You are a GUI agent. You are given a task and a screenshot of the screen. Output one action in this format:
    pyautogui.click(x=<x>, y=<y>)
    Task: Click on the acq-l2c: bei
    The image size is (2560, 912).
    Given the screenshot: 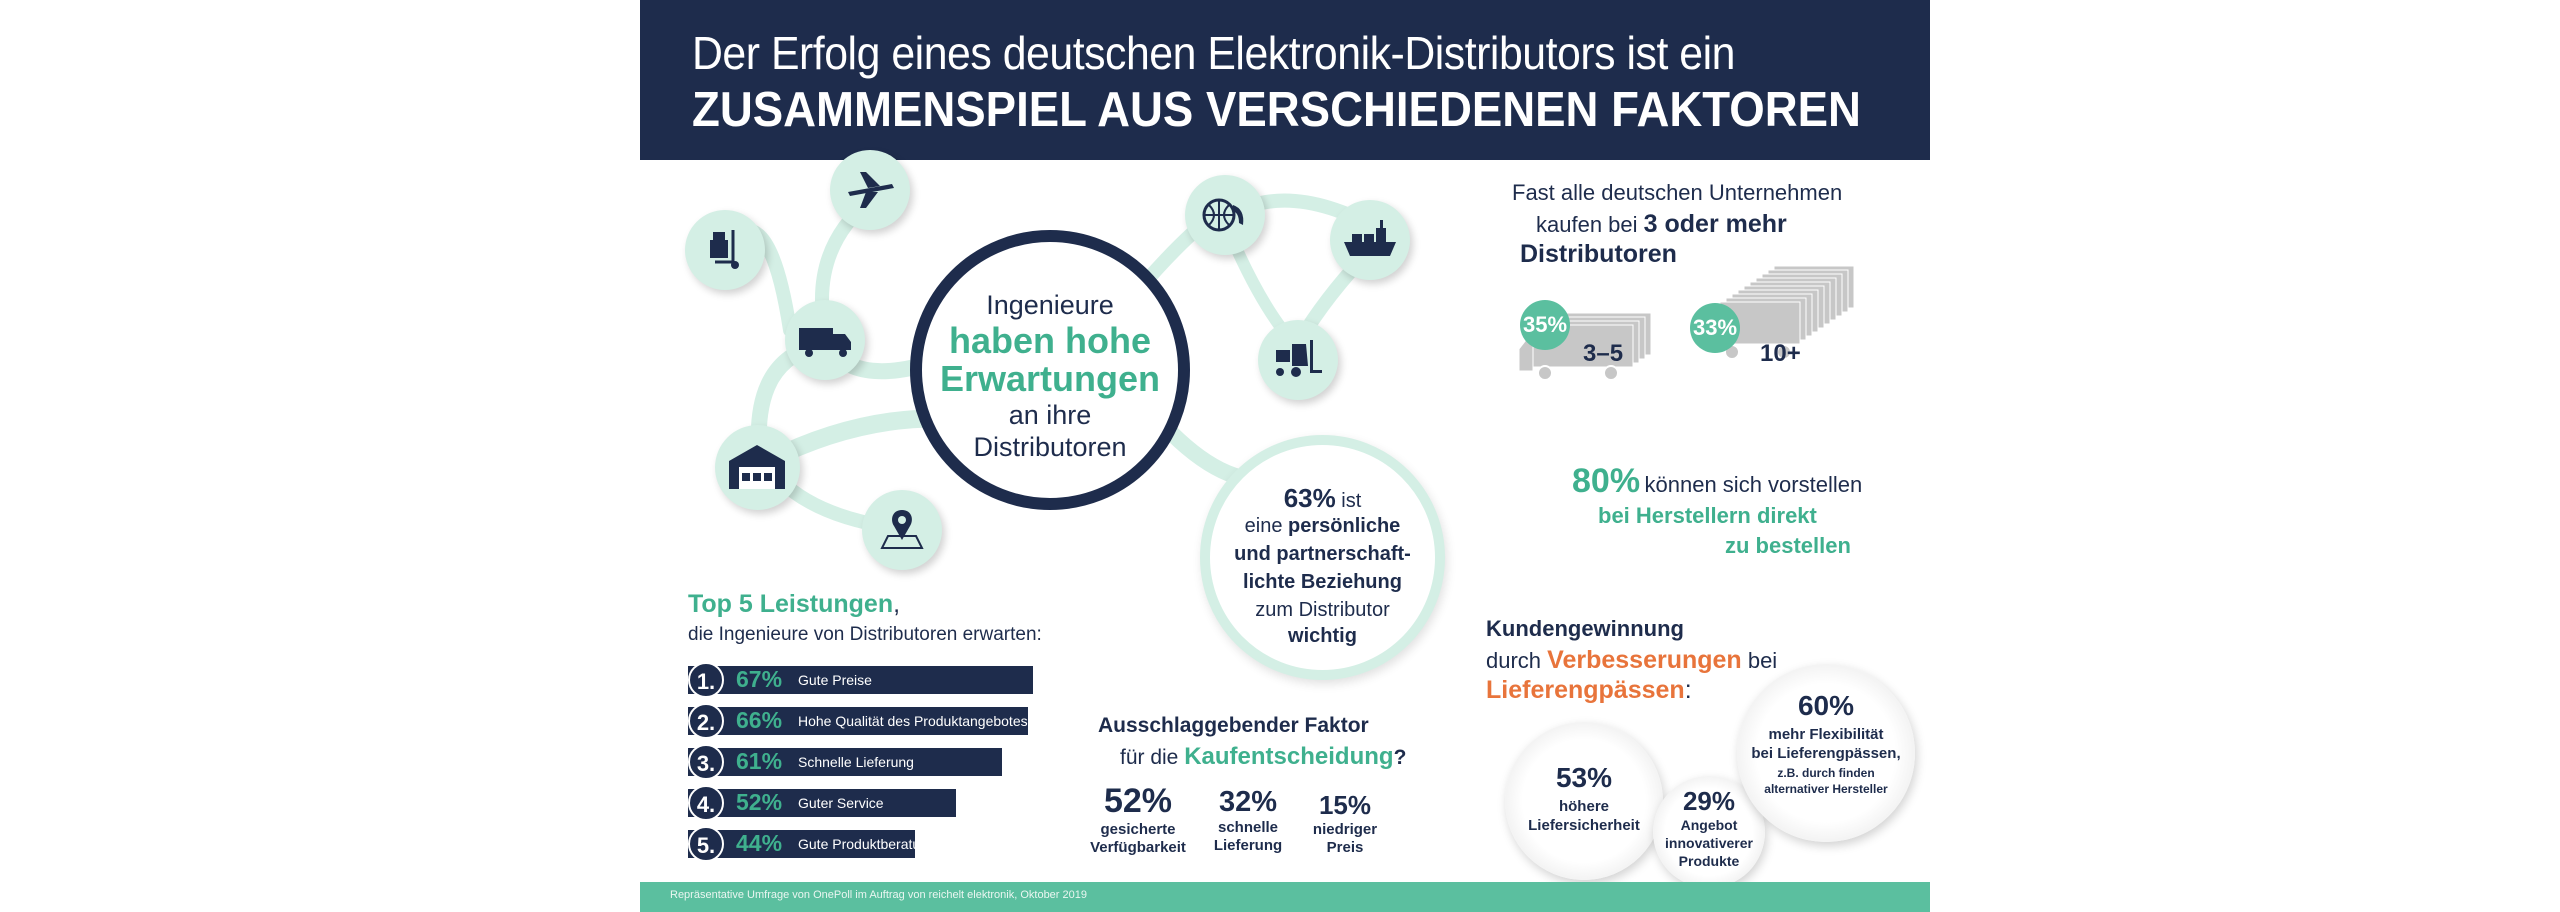 What is the action you would take?
    pyautogui.click(x=1762, y=660)
    